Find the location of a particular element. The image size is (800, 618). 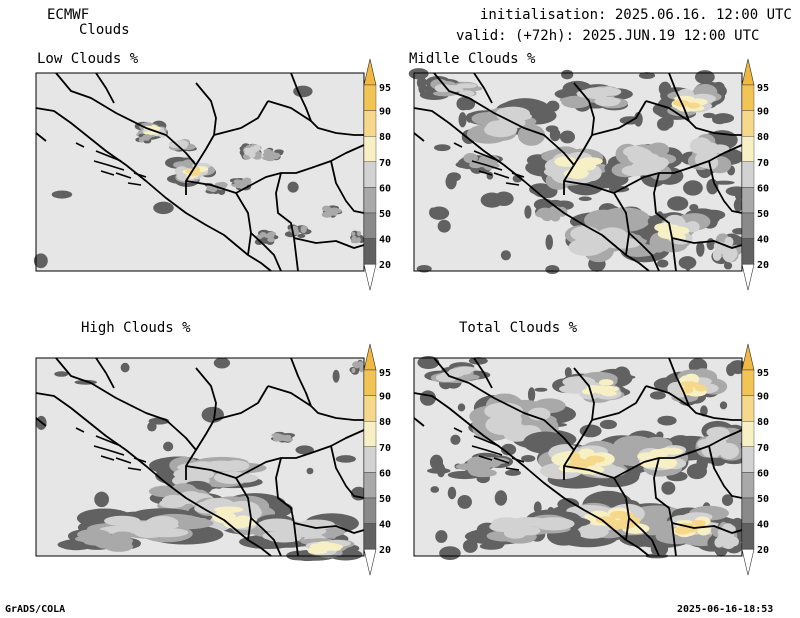

colorbar-top-arrow is located at coordinates (748, 72).